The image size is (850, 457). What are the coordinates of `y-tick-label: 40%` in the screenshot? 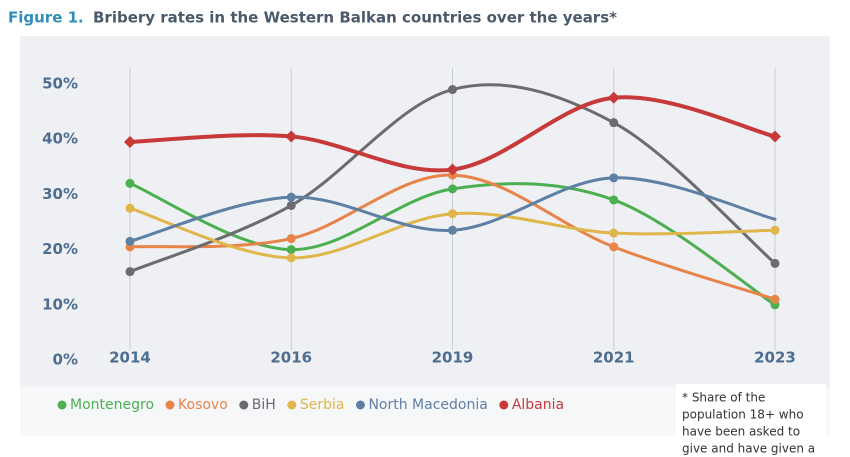 It's located at (60, 139).